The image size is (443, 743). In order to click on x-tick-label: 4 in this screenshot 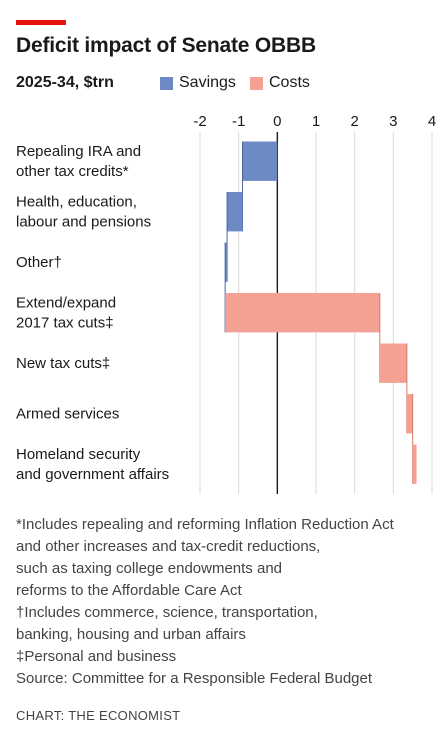, I will do `click(432, 121)`.